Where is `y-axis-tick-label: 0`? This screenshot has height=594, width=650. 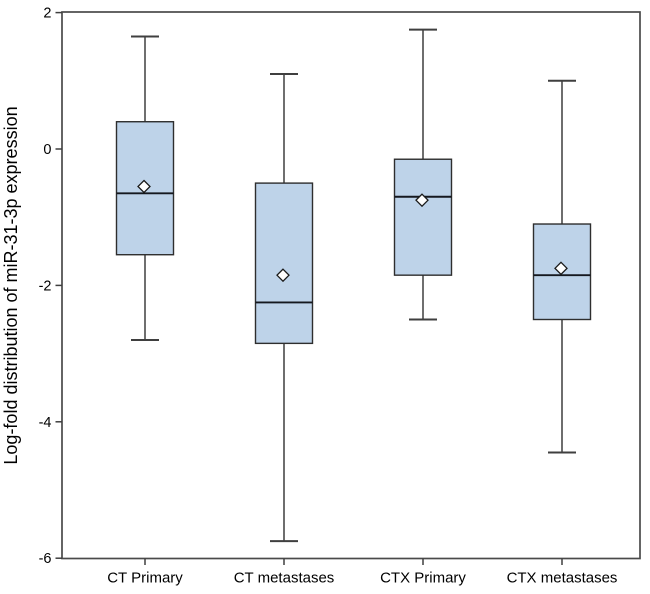
y-axis-tick-label: 0 is located at coordinates (47, 150).